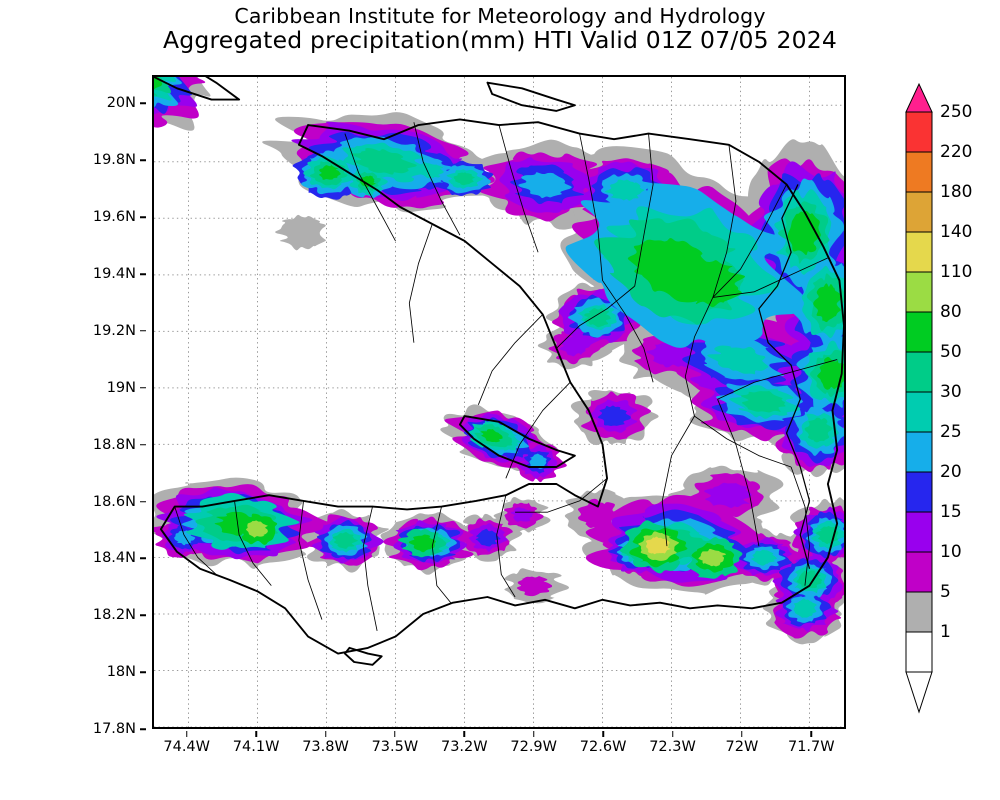 The width and height of the screenshot is (1000, 800). I want to click on y-axis-tick-label: 20N, so click(121, 103).